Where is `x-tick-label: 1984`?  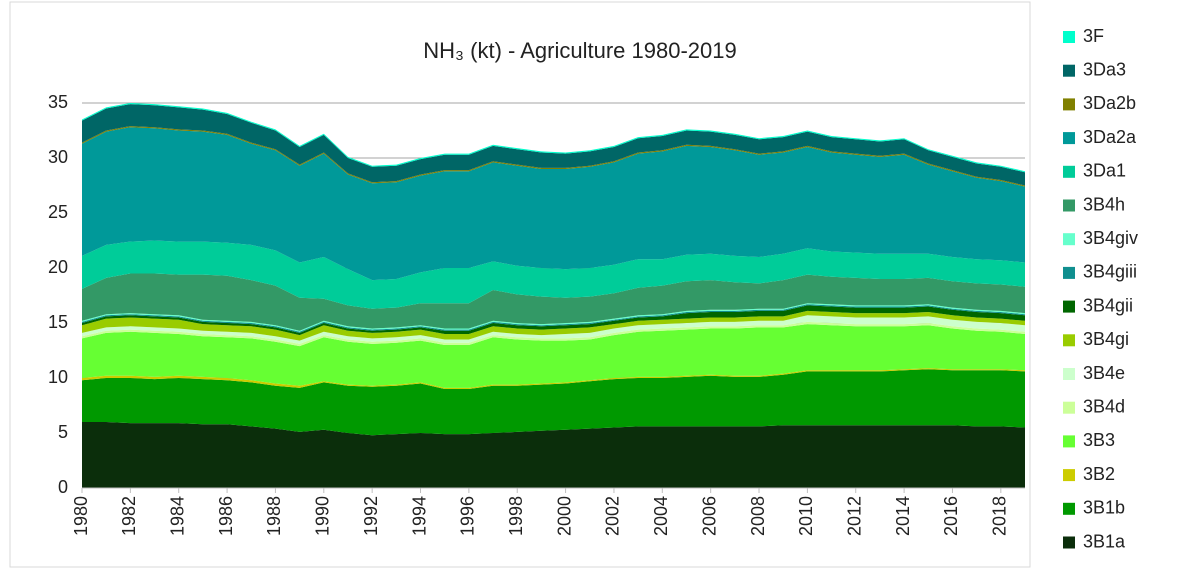
x-tick-label: 1984 is located at coordinates (177, 516).